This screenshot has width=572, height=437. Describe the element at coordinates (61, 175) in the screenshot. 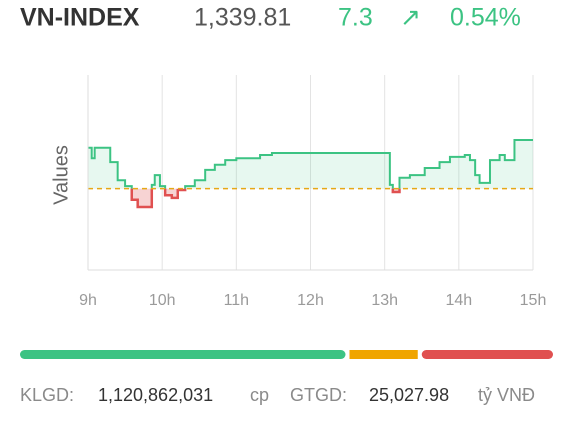

I see `y-axis-label: Values` at that location.